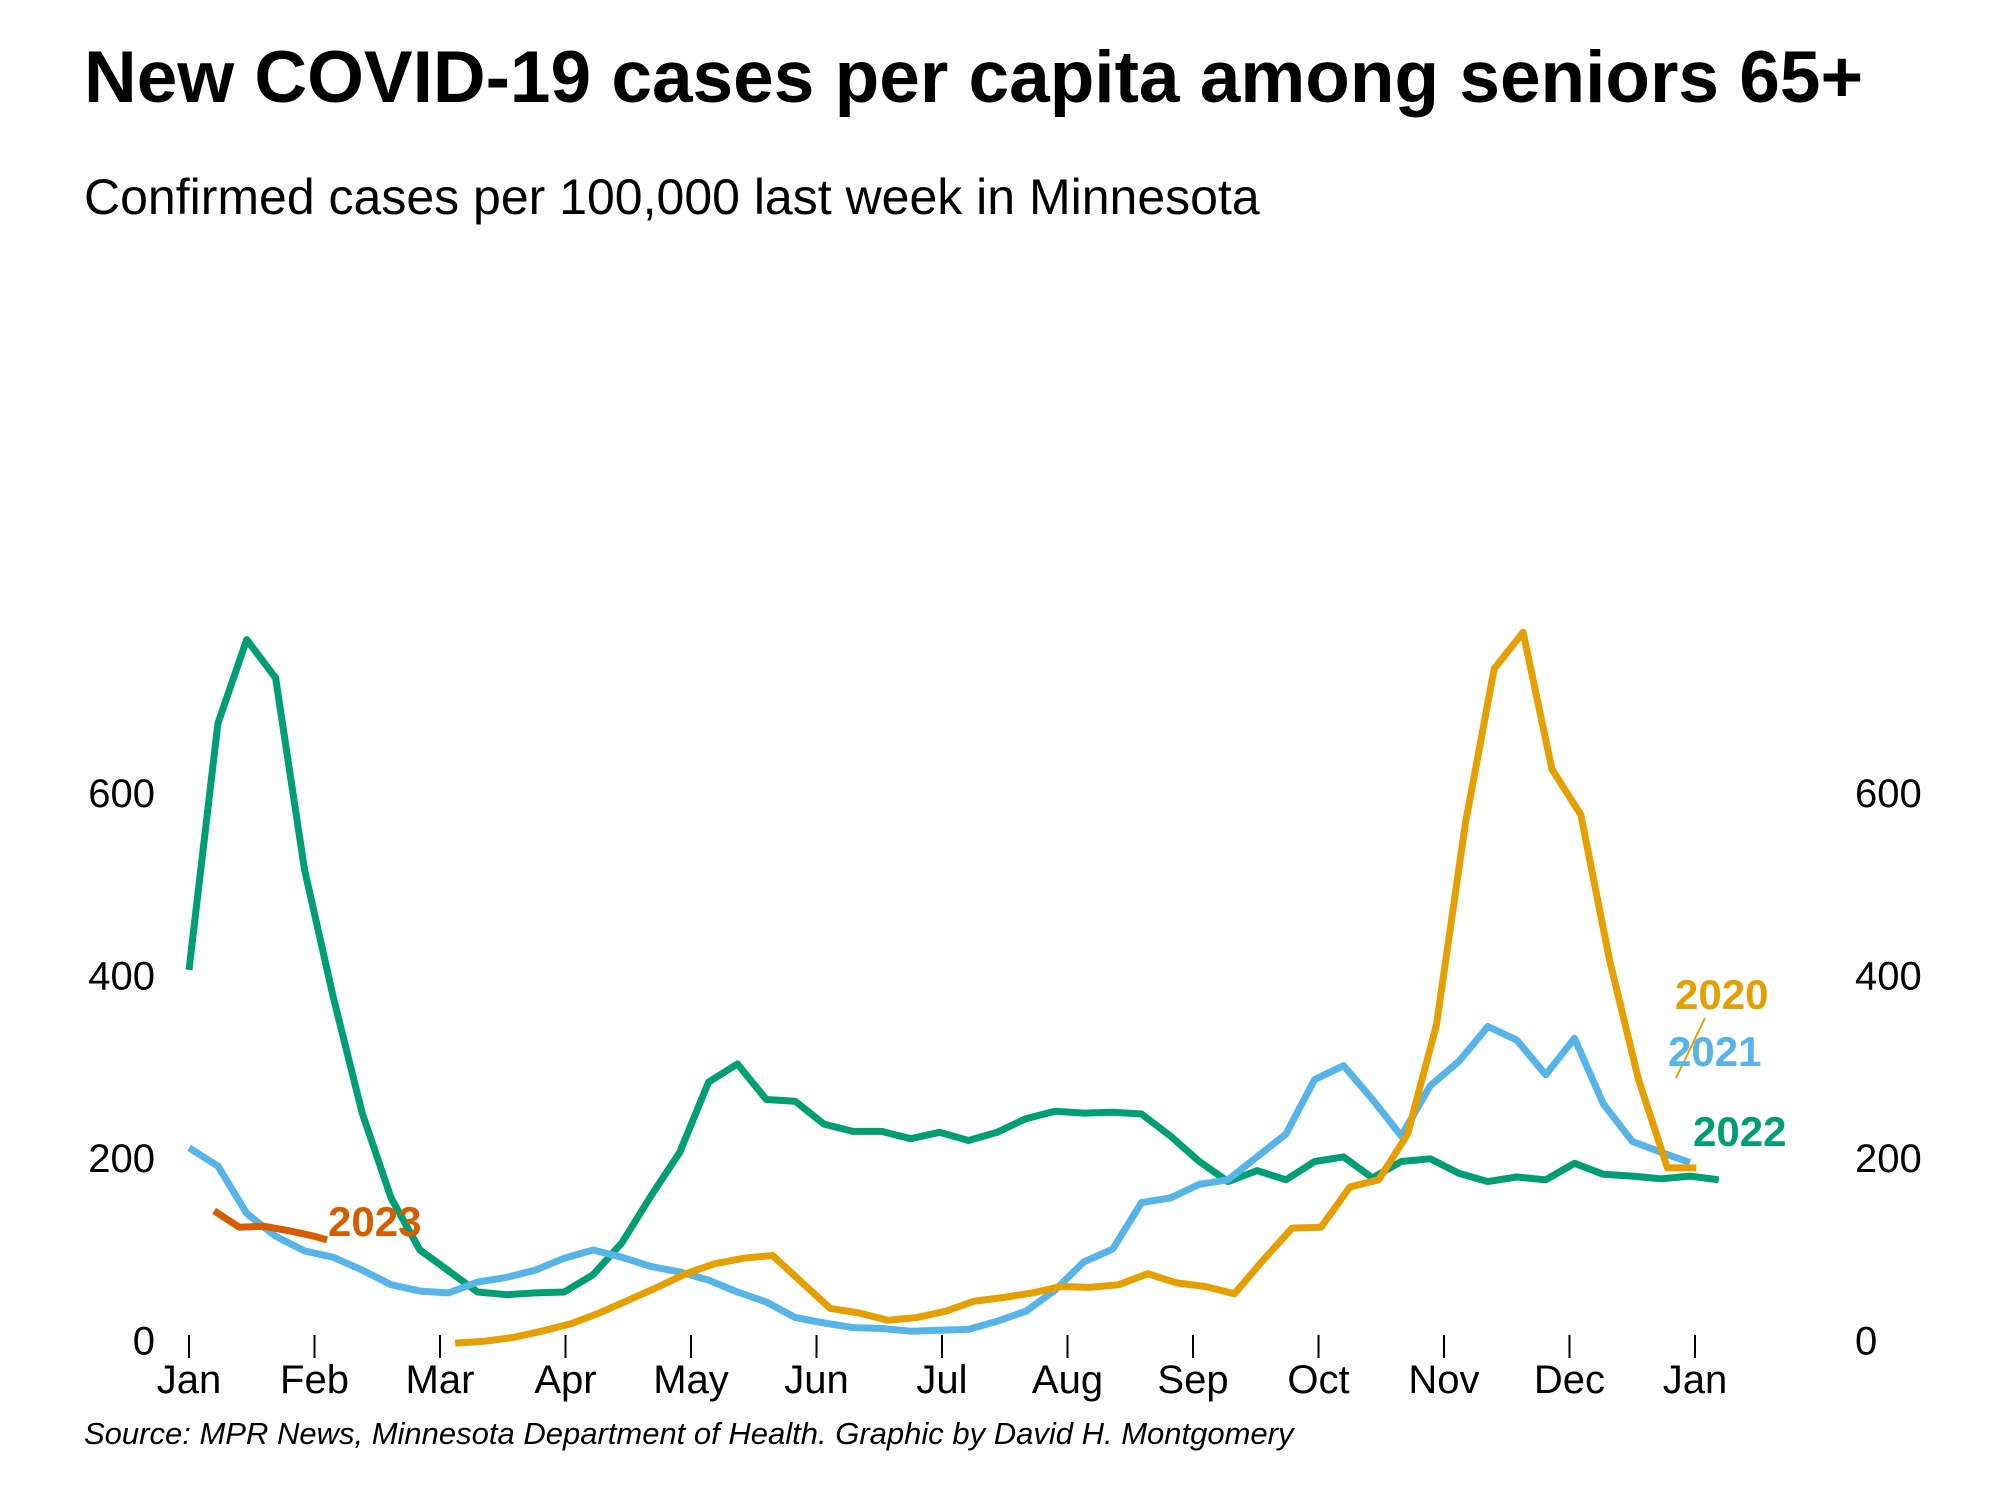 The image size is (2000, 1500). What do you see at coordinates (1690, 1048) in the screenshot?
I see `series-label-leader-2020` at bounding box center [1690, 1048].